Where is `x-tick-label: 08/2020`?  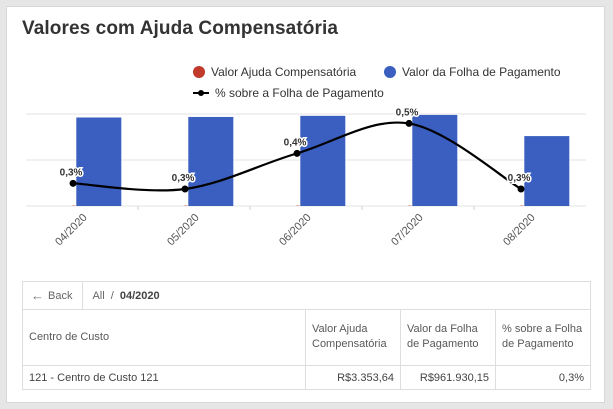
x-tick-label: 08/2020 is located at coordinates (519, 230).